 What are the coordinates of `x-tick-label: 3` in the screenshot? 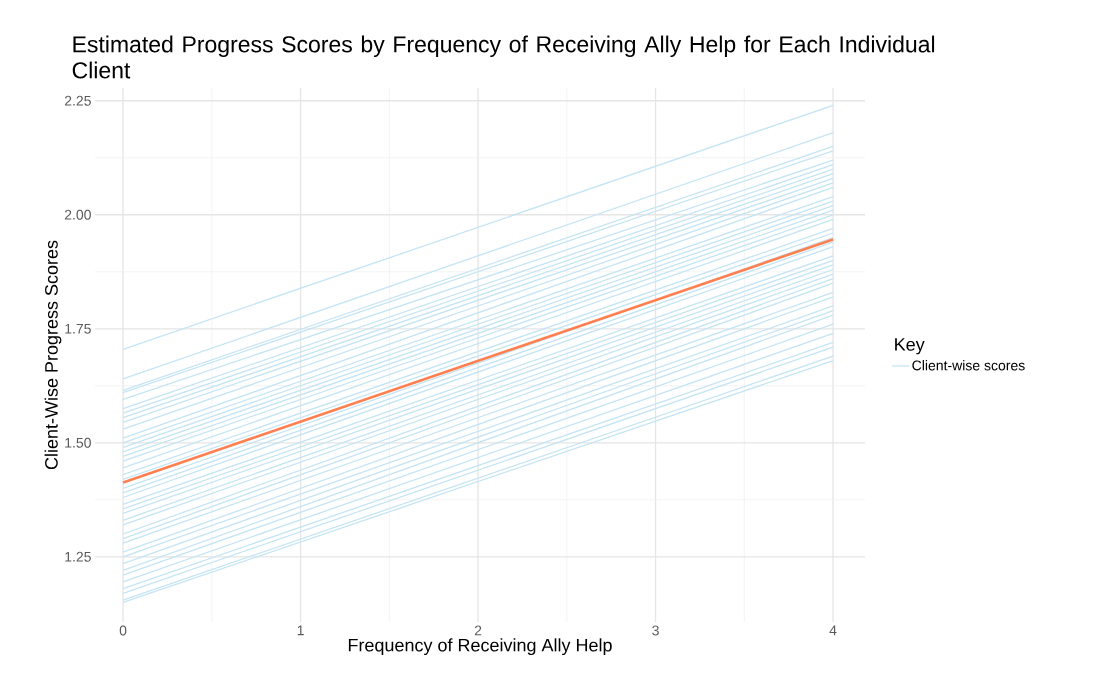 It's located at (655, 630).